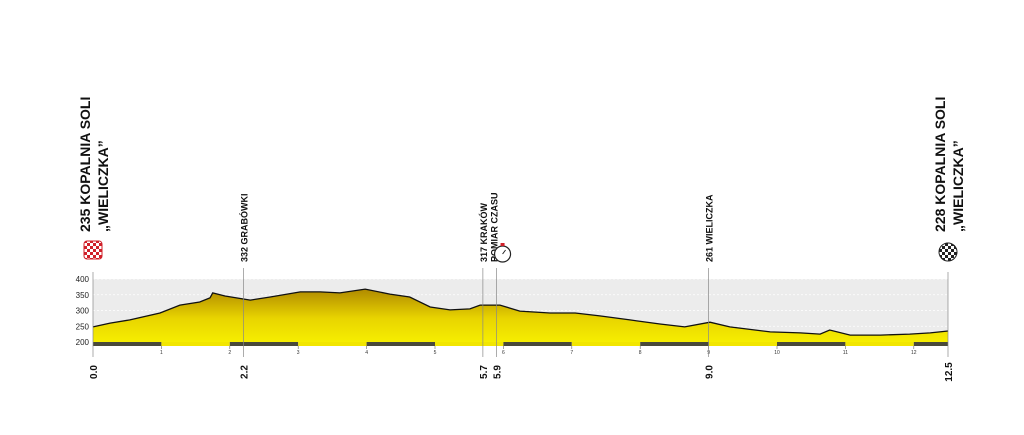  I want to click on start-icon, so click(93, 250).